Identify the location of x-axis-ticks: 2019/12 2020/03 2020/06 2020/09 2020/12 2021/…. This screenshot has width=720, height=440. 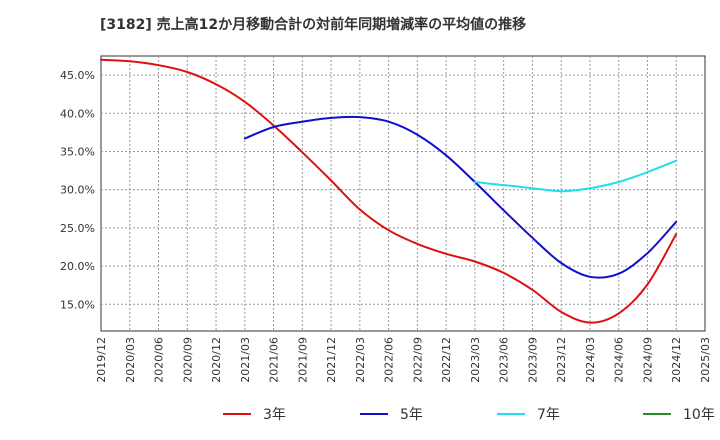
(403, 360).